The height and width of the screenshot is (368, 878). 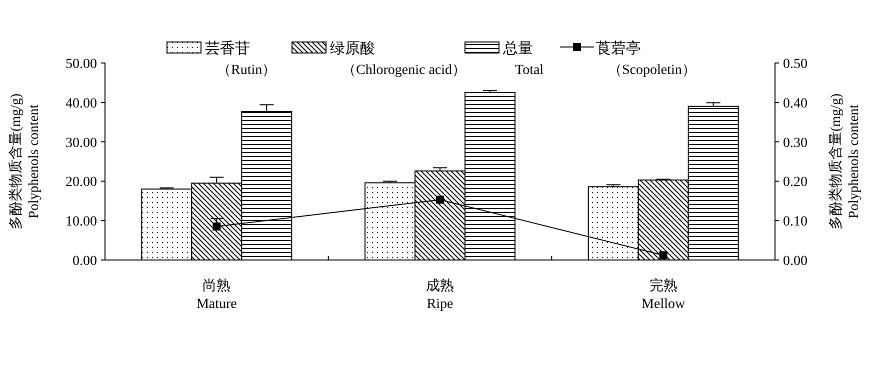 I want to click on y-axis-title: 多酚类物质含量(mg/g) Polyphenols content, so click(x=25, y=161).